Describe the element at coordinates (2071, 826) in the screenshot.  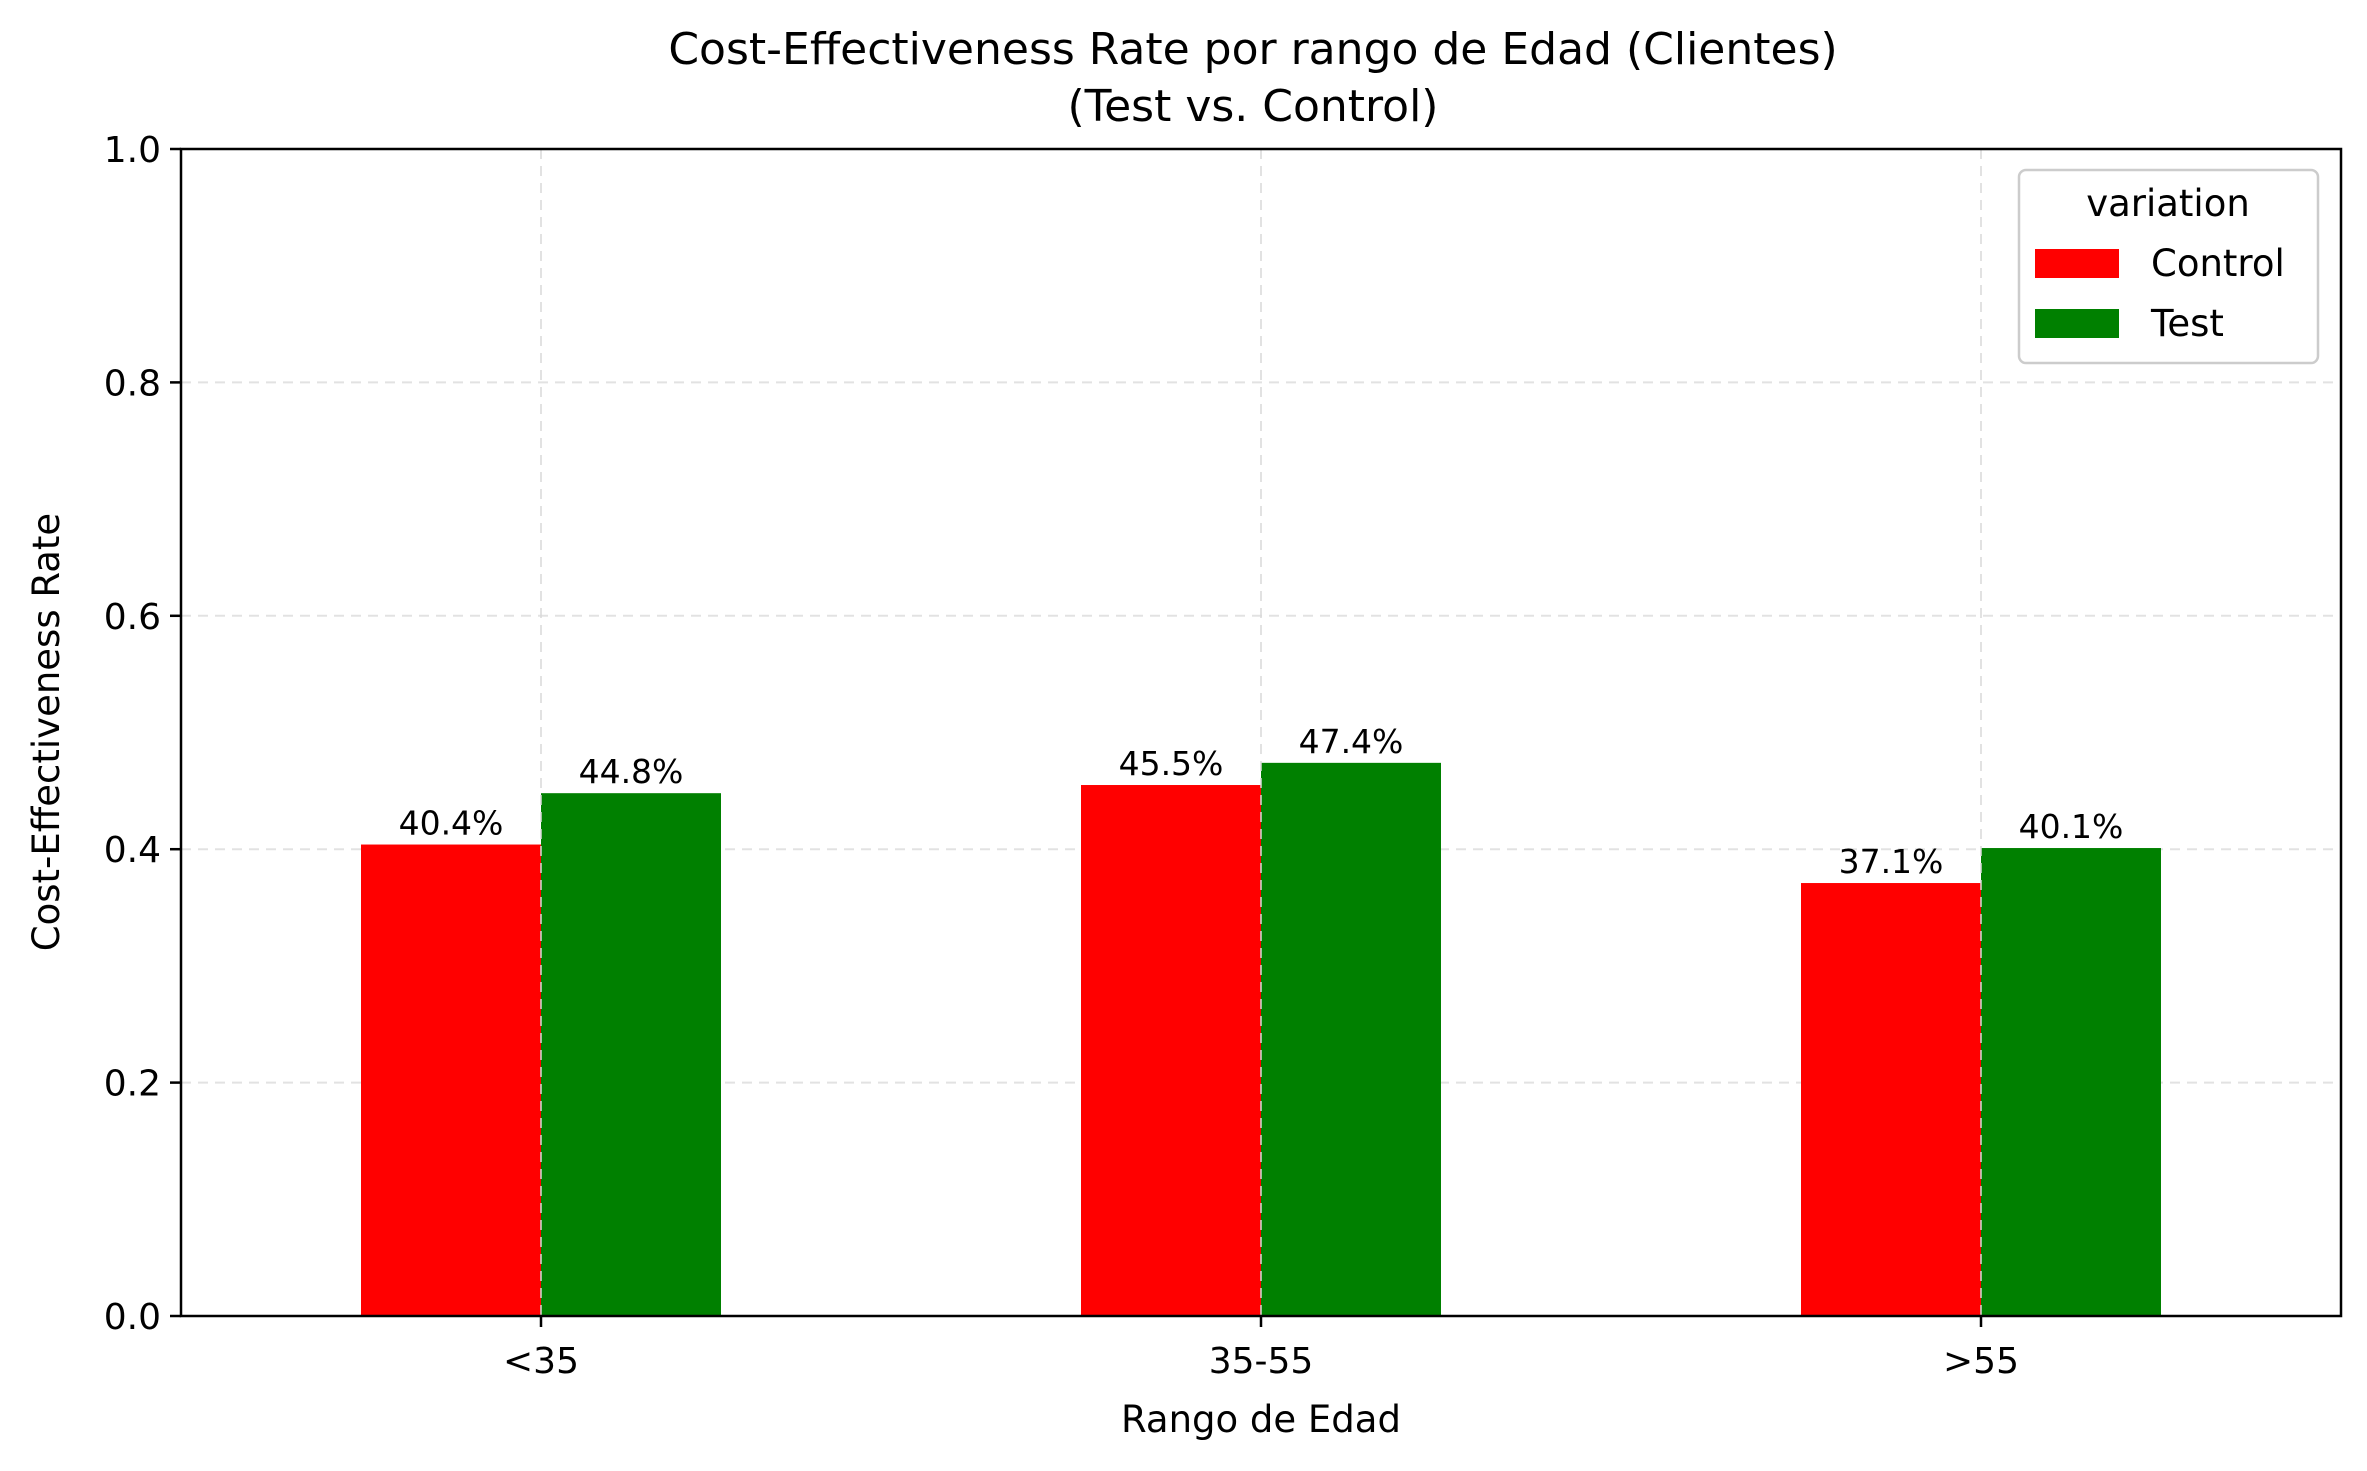
I see `data-label: 40.1%` at that location.